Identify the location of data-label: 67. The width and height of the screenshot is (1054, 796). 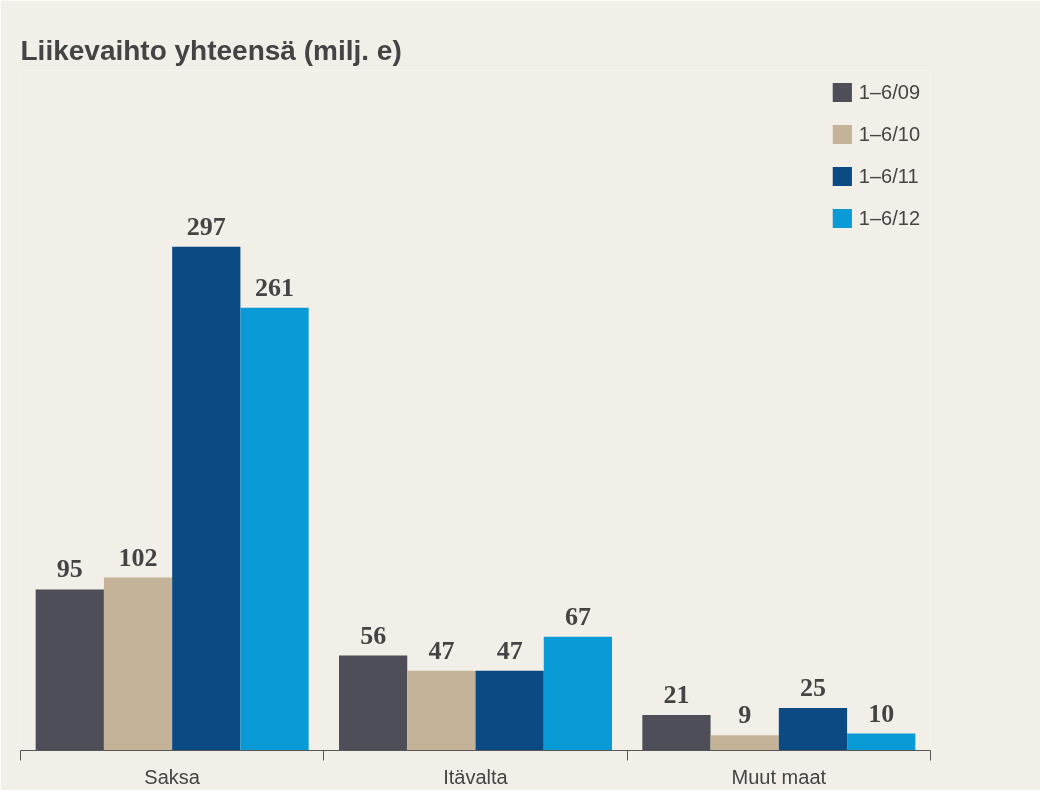
(577, 616).